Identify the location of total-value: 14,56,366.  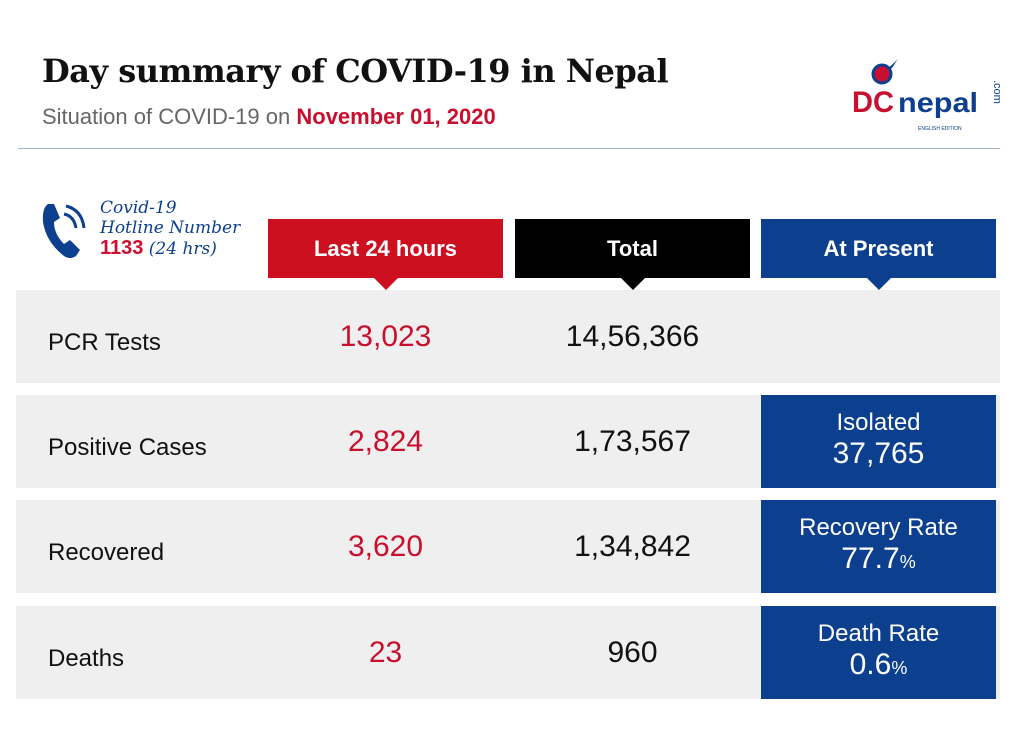
(632, 336).